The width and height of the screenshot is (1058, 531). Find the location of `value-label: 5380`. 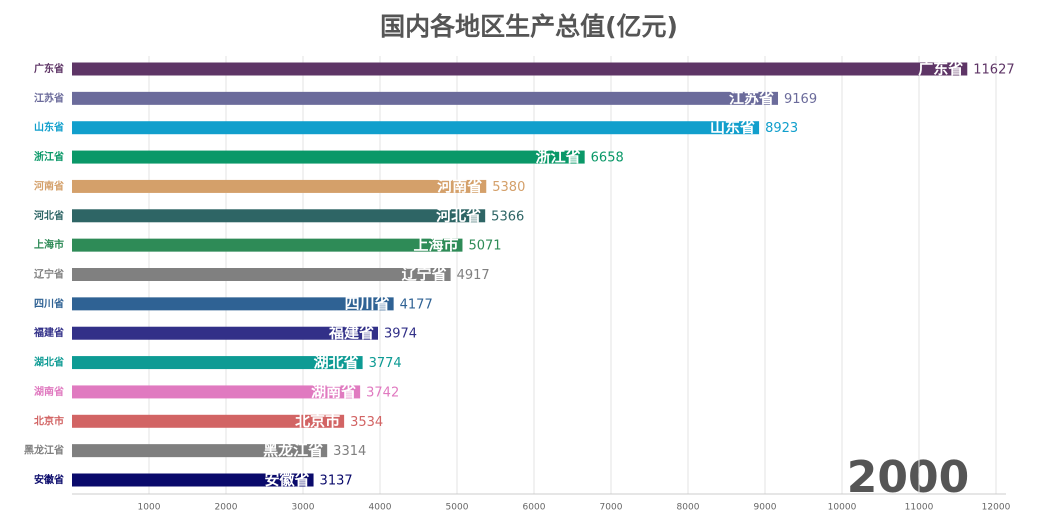

value-label: 5380 is located at coordinates (508, 187).